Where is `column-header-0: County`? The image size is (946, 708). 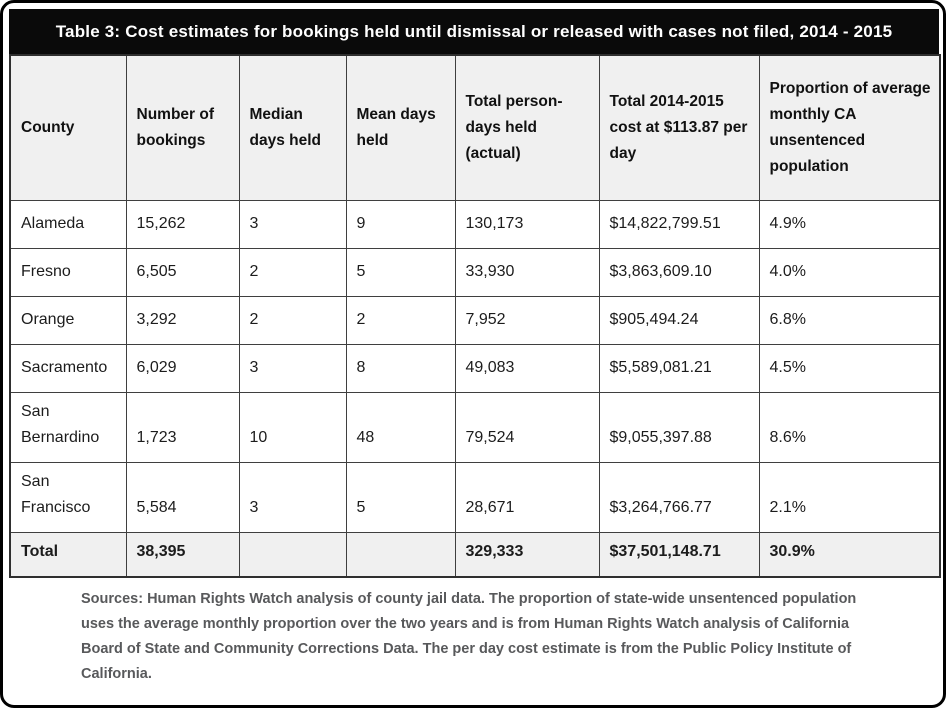 column-header-0: County is located at coordinates (68, 127).